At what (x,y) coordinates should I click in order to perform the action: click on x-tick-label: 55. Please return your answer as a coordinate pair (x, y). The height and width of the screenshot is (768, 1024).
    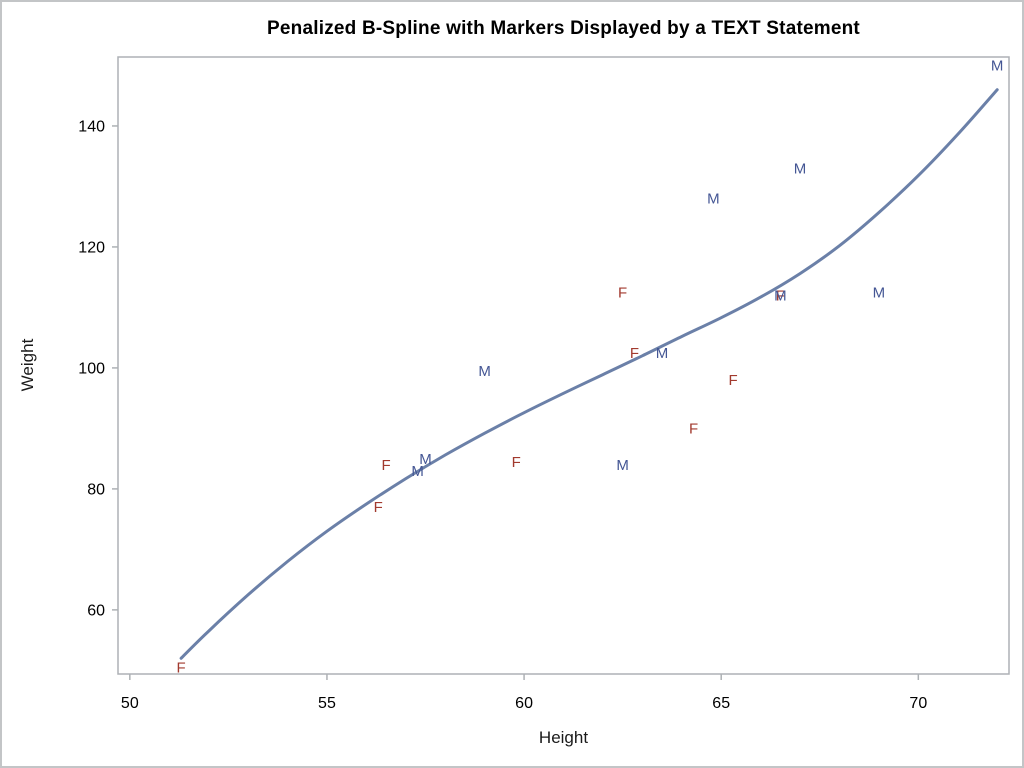
    Looking at the image, I should click on (327, 703).